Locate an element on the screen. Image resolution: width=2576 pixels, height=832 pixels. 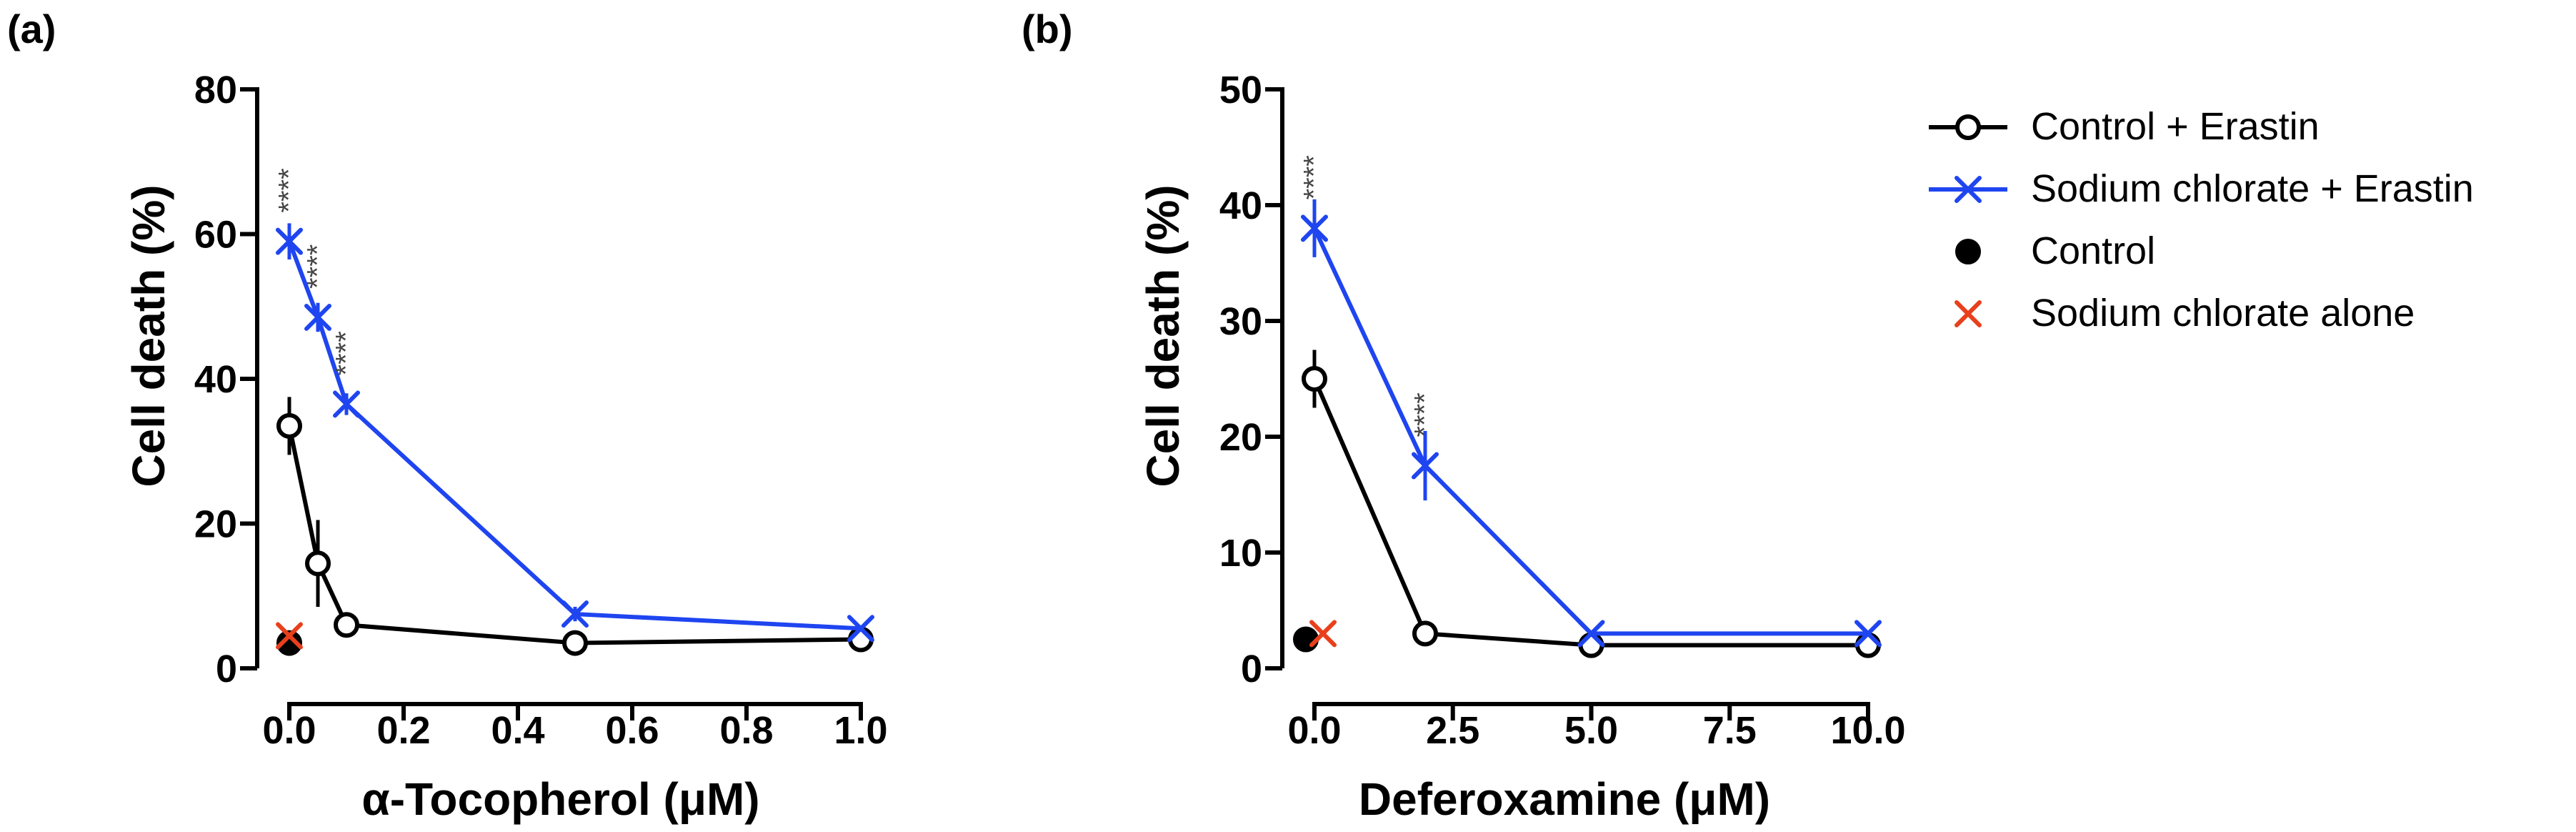
panel-b-y-tick-label: 50 is located at coordinates (1240, 90).